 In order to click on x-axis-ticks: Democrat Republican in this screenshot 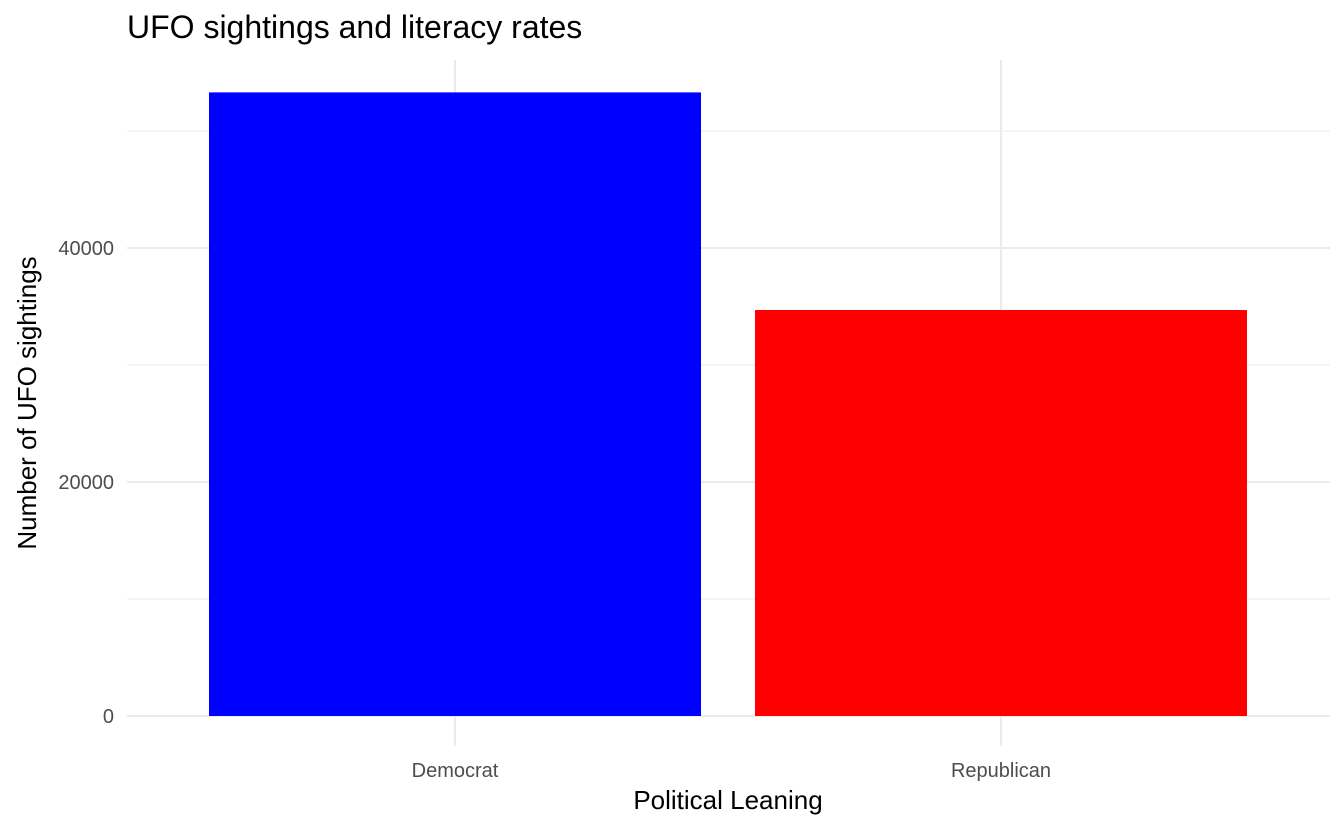, I will do `click(731, 771)`.